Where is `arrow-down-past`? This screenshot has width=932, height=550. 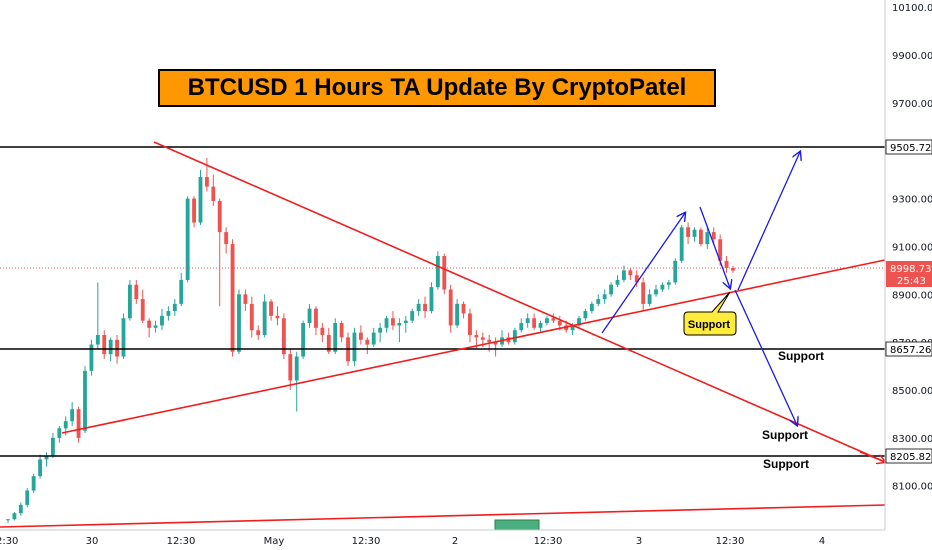 arrow-down-past is located at coordinates (714, 247).